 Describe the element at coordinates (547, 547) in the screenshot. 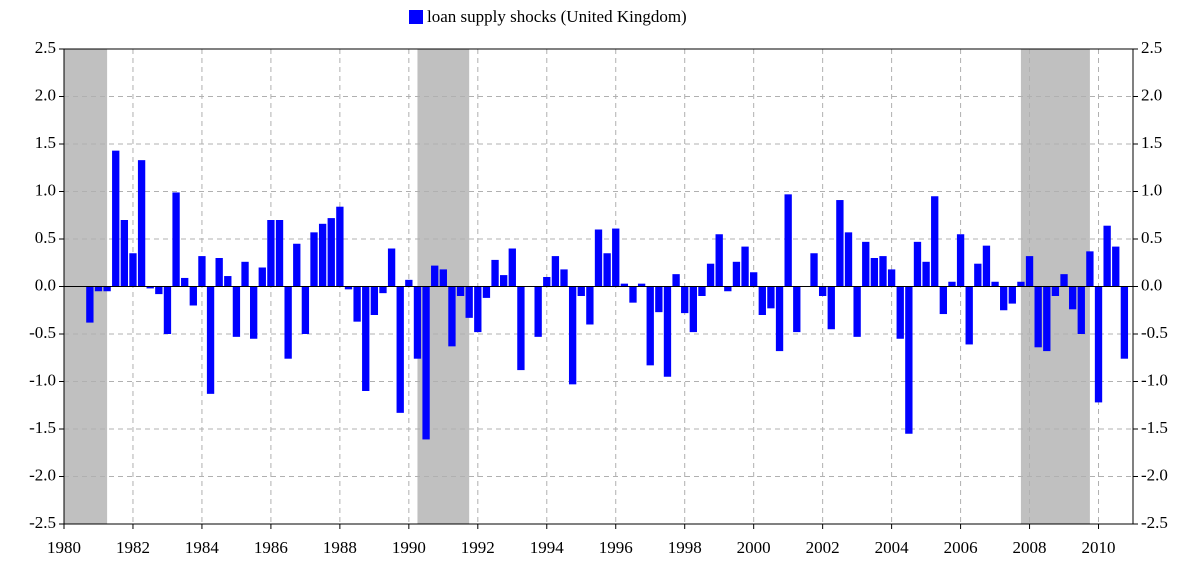

I see `x-tick-label: 1994` at that location.